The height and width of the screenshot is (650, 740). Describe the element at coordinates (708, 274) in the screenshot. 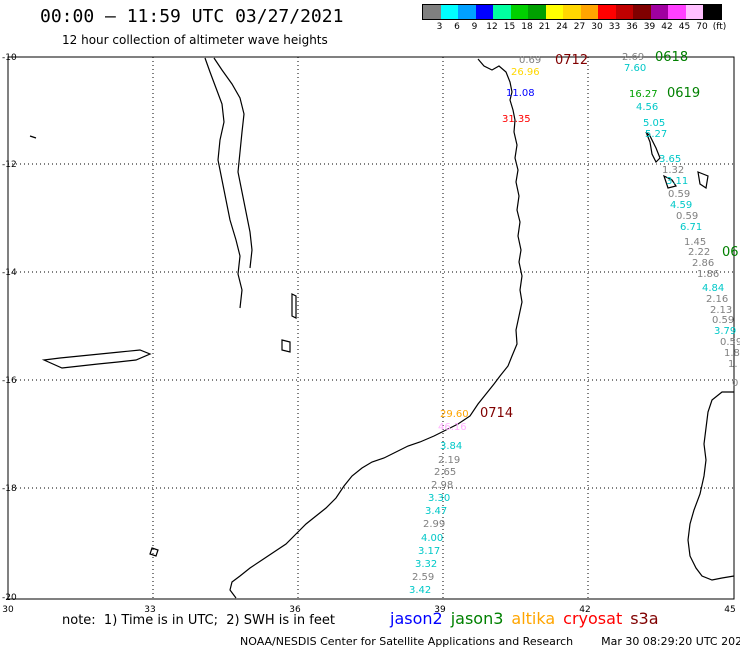

I see `wave-height-value: 1.86` at that location.